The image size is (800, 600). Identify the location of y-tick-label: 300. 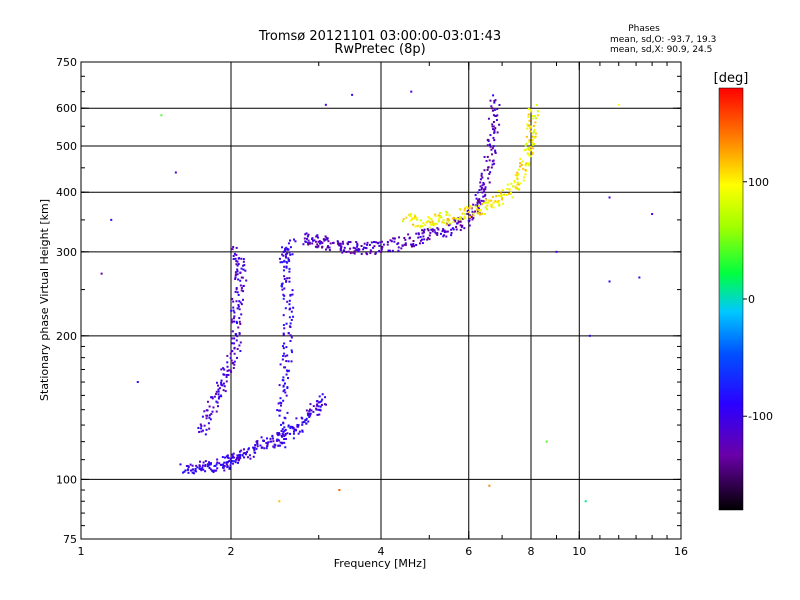
(66, 252).